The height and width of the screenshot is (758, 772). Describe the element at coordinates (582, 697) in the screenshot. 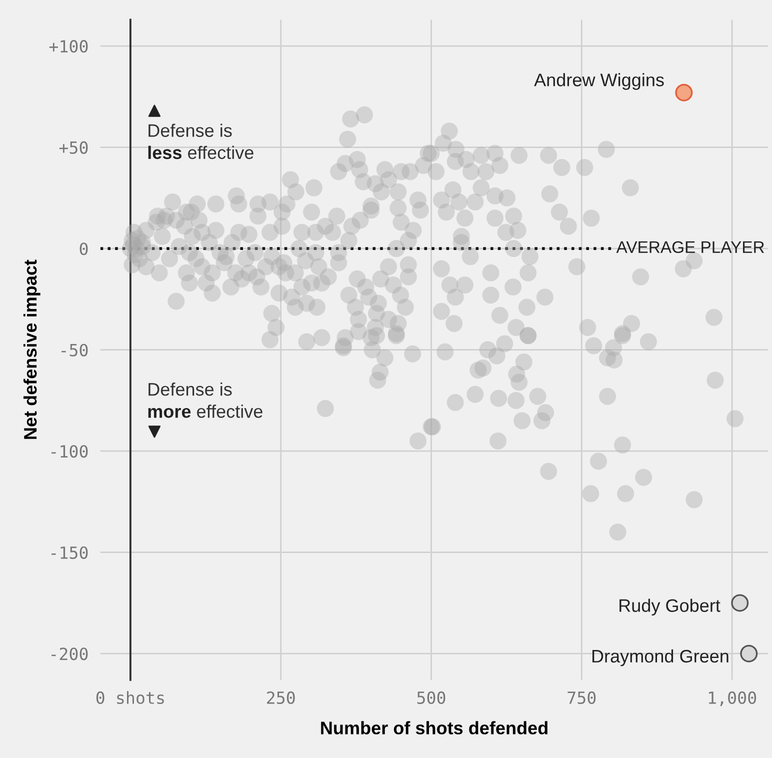

I see `x-tick-label: 750` at that location.